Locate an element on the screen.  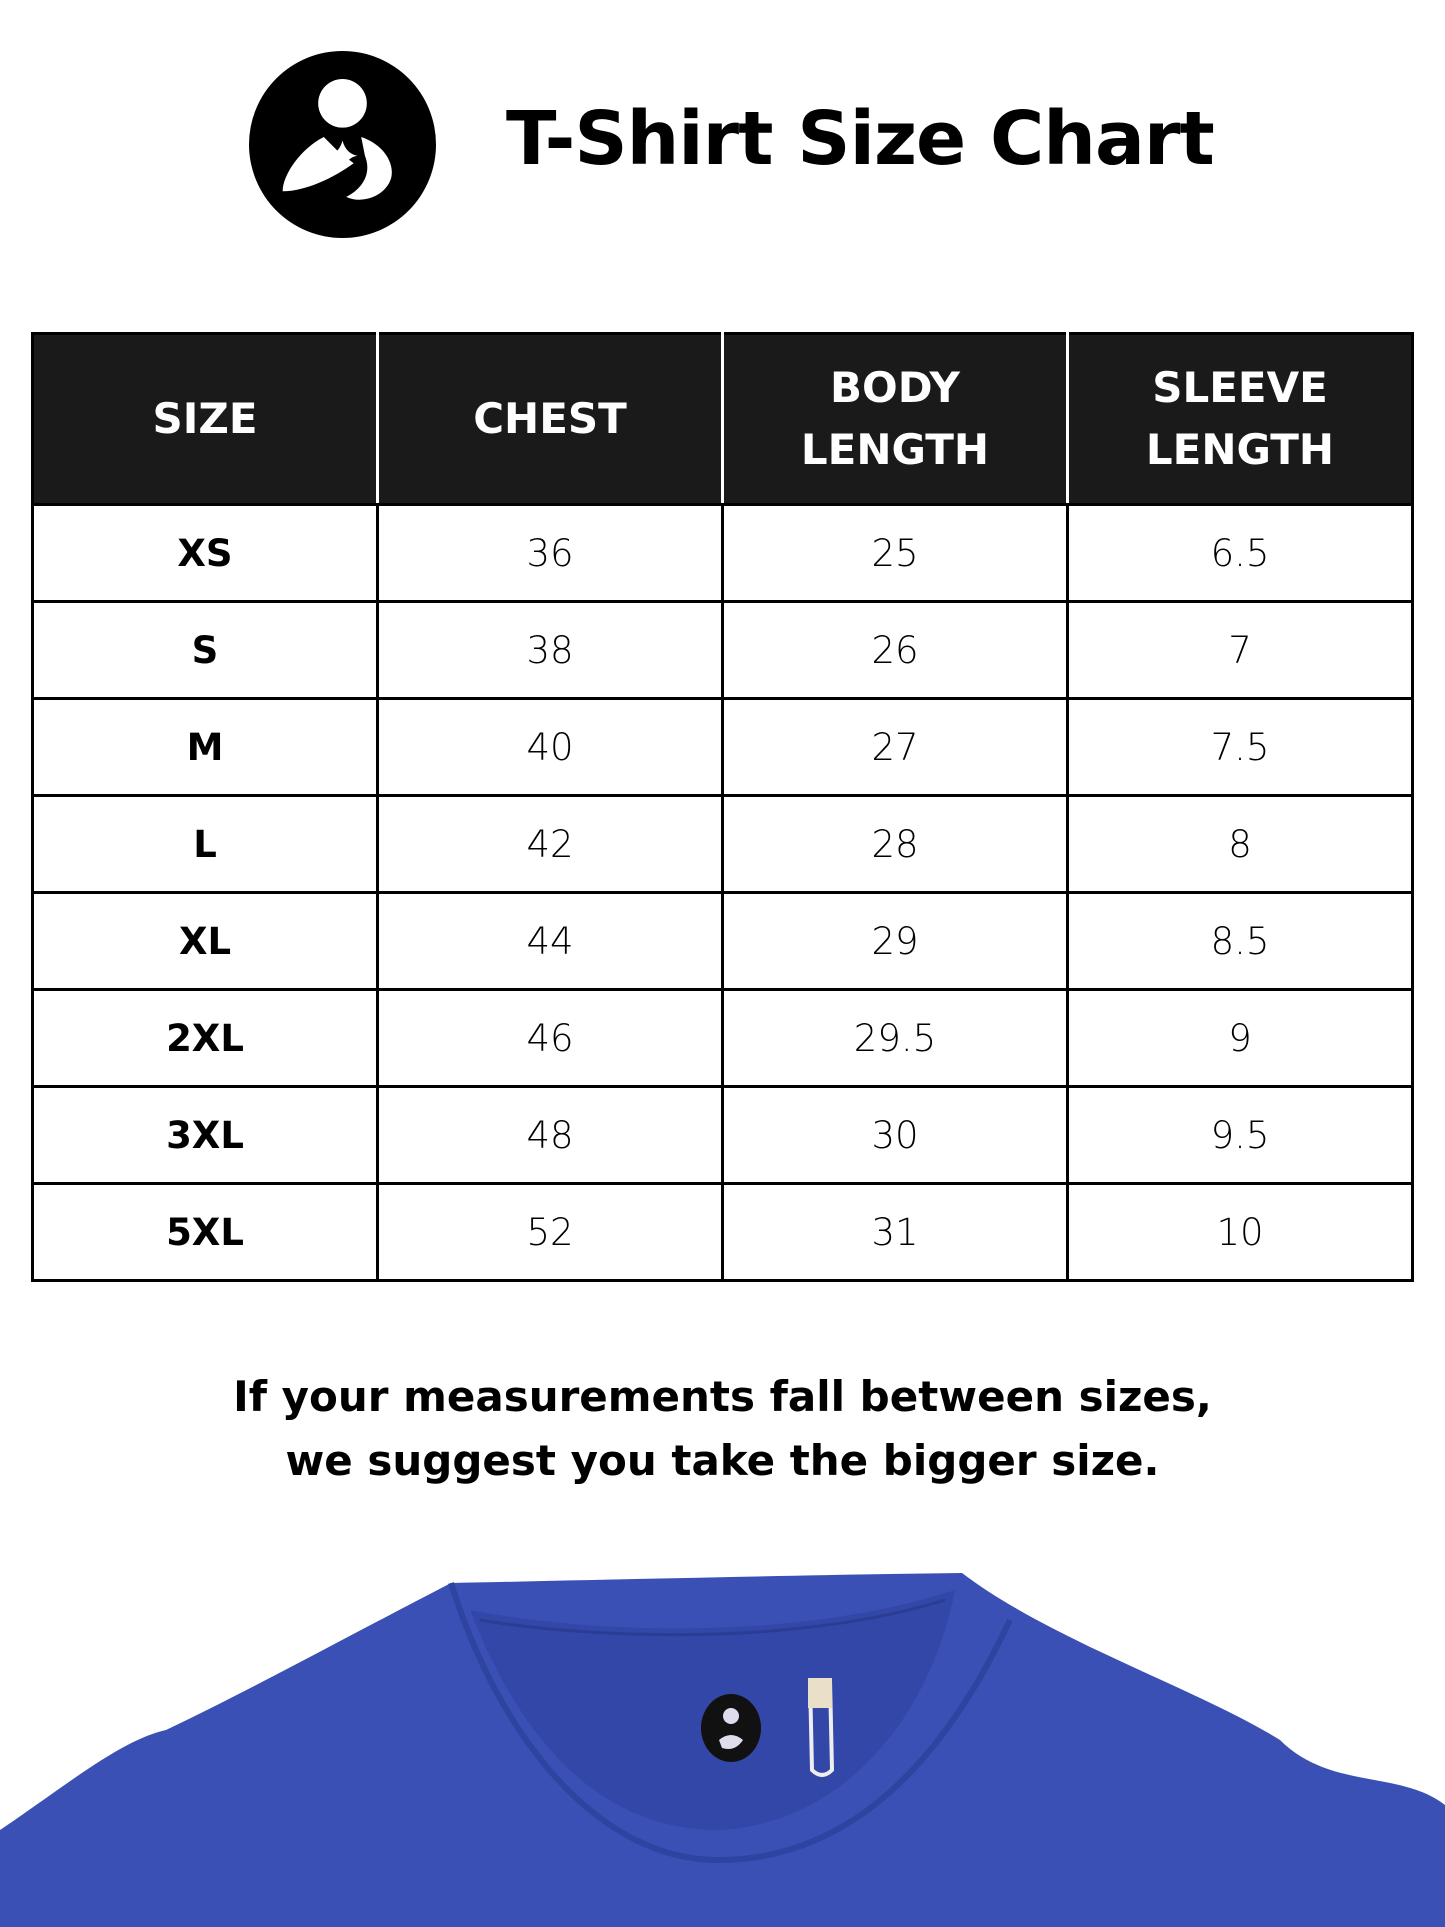
column-header-size: SIZE is located at coordinates (205, 419).